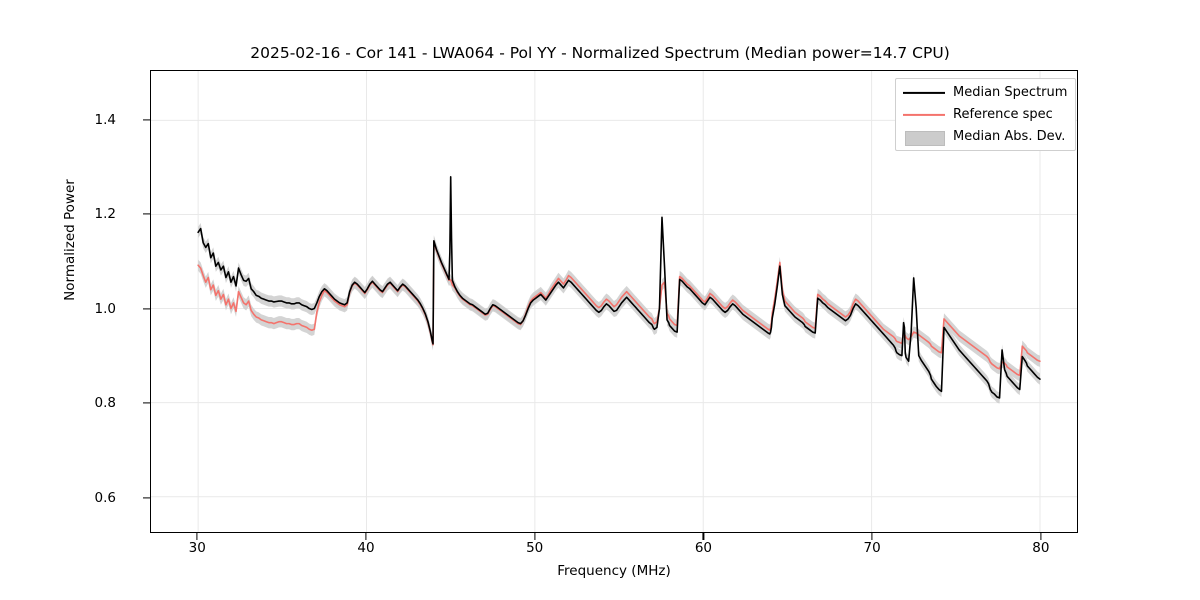  I want to click on legend-label: Reference spec, so click(1003, 114).